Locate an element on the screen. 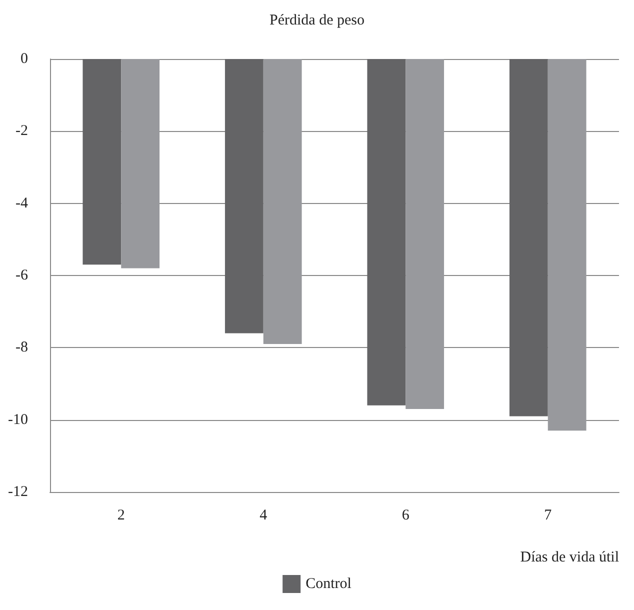 The width and height of the screenshot is (634, 610). y-tick-label: -10 is located at coordinates (18, 420).